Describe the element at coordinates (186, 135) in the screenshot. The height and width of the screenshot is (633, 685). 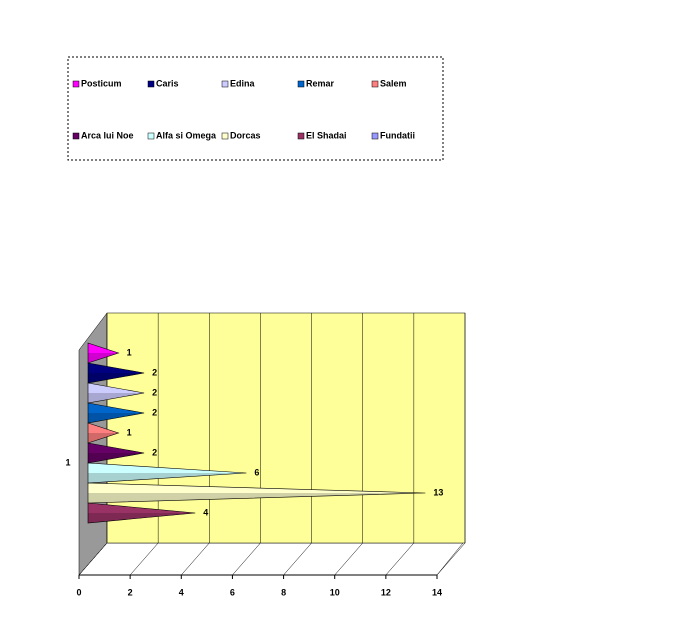
I see `legend-label: Alfa si Omega` at that location.